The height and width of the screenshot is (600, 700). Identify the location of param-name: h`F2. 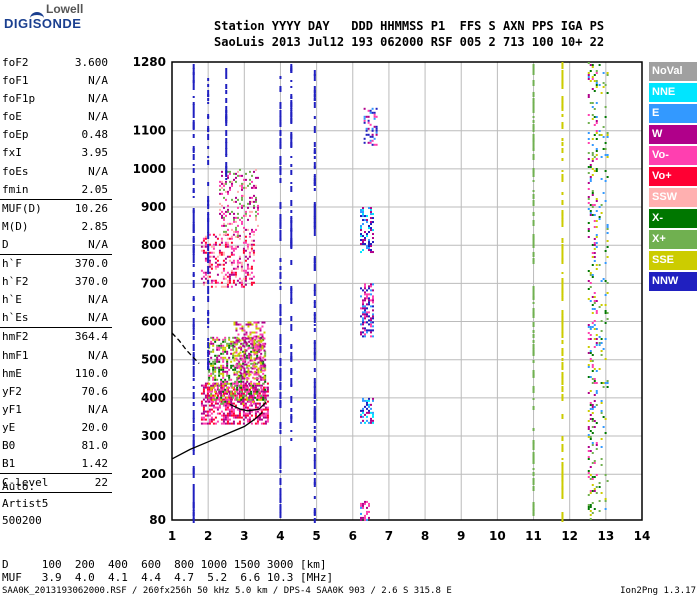
(15, 282).